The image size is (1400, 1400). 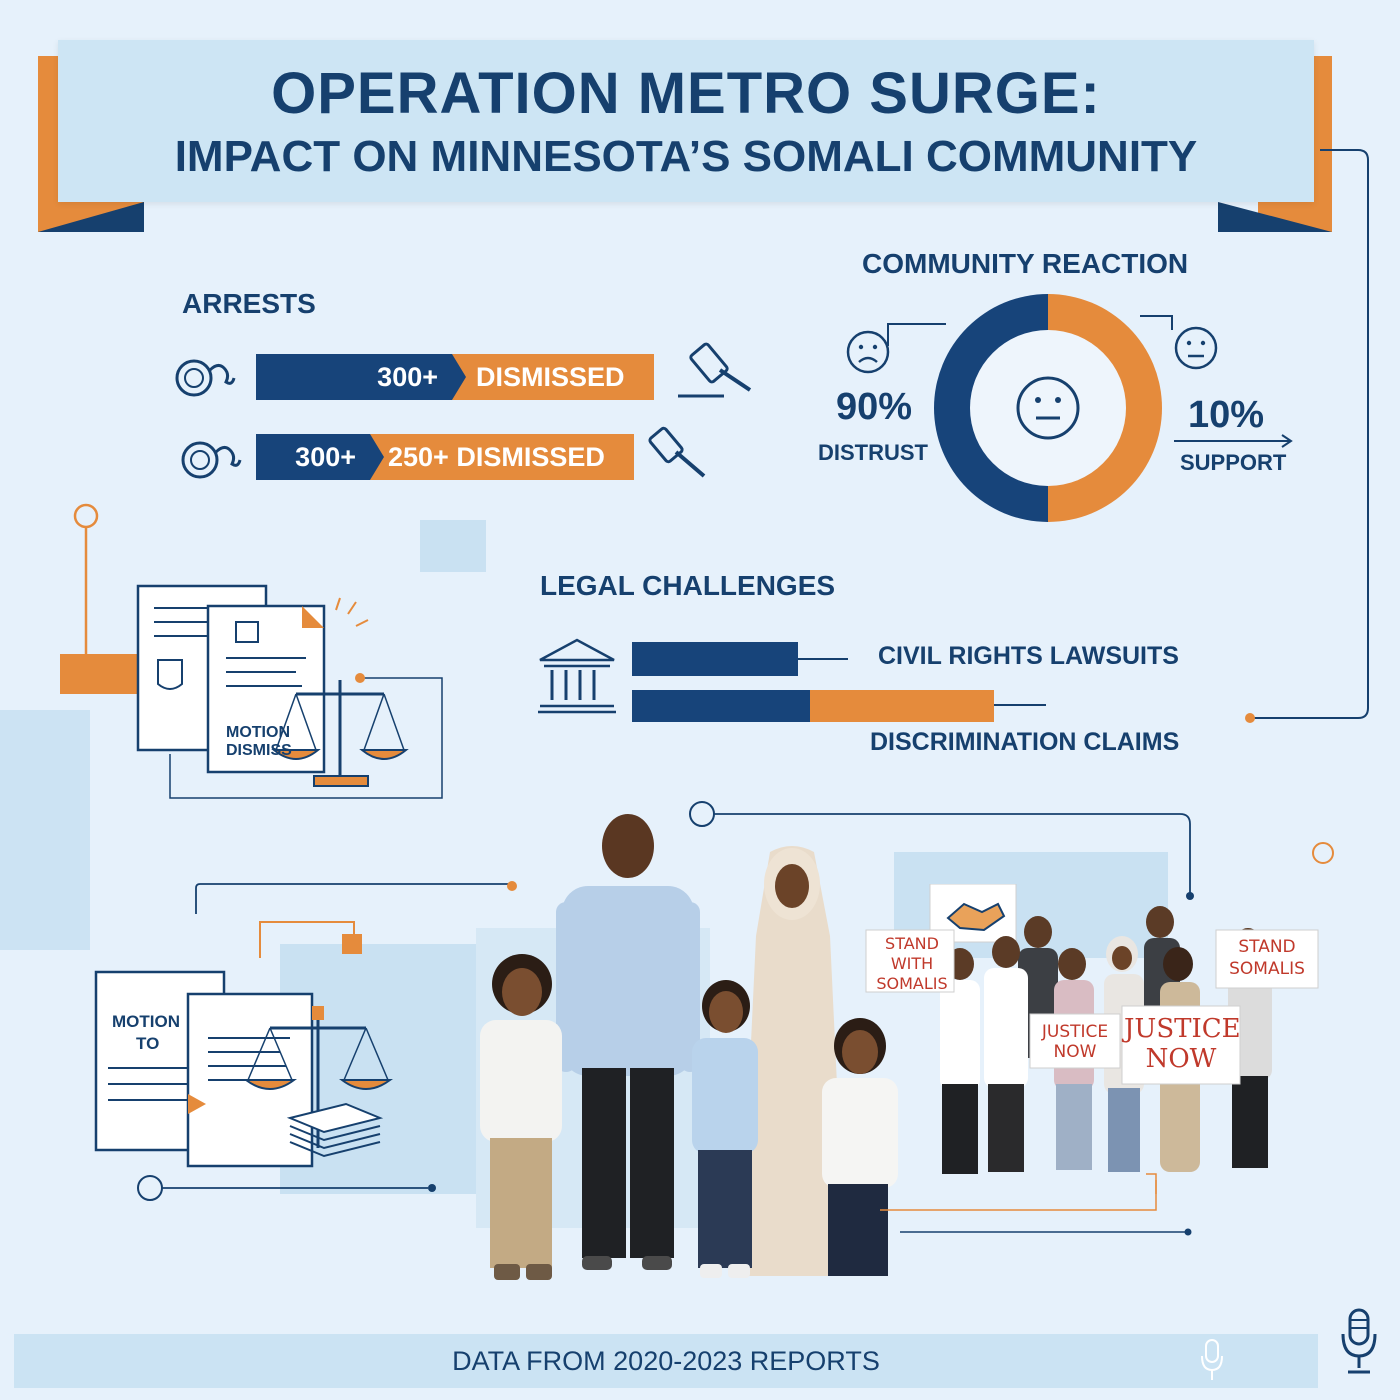 I want to click on discrimination-claims-label: DISCRIMINATION CLAIMS, so click(x=1025, y=742).